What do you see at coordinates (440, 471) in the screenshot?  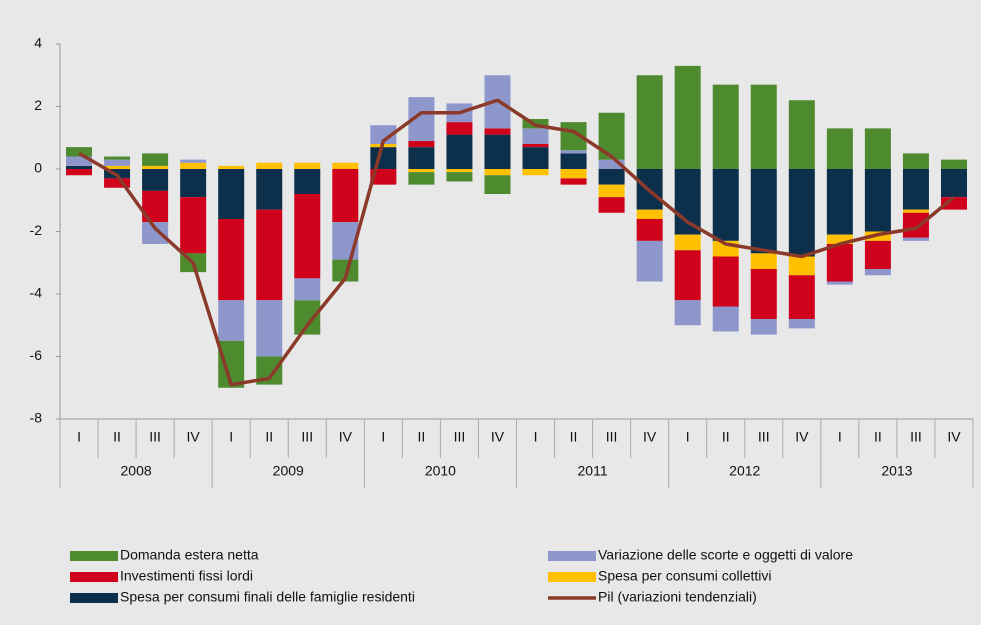 I see `year-label: 2010` at bounding box center [440, 471].